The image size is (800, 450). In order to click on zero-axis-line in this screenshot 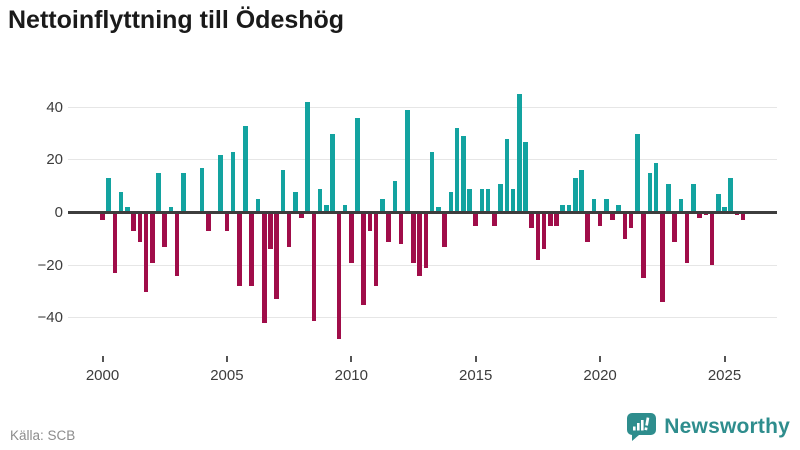, I will do `click(422, 212)`.